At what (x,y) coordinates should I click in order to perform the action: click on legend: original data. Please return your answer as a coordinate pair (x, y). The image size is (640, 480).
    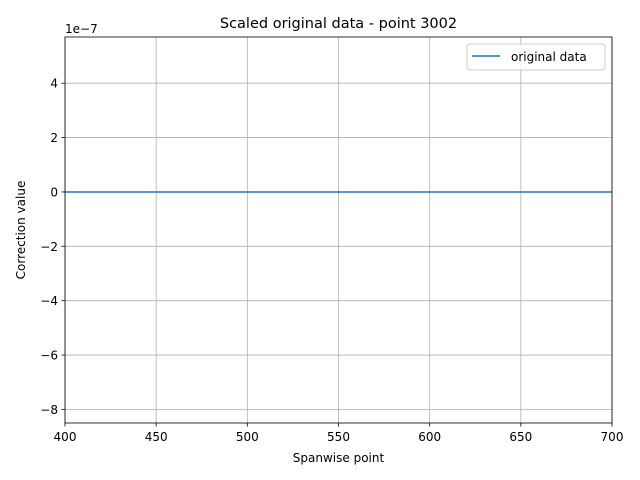
    Looking at the image, I should click on (536, 57).